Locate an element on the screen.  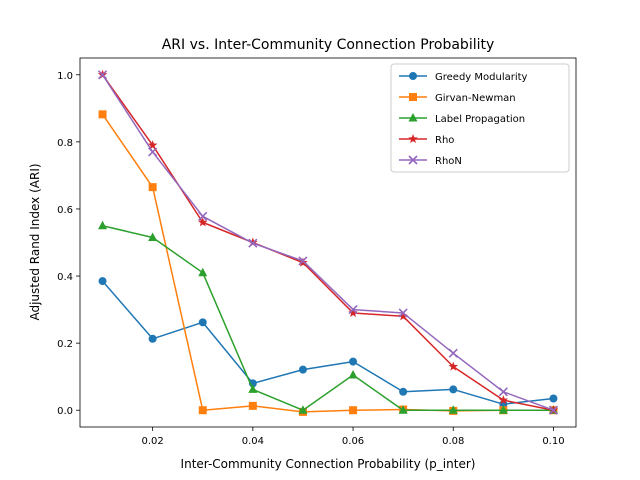
legend-marker-rho is located at coordinates (413, 139).